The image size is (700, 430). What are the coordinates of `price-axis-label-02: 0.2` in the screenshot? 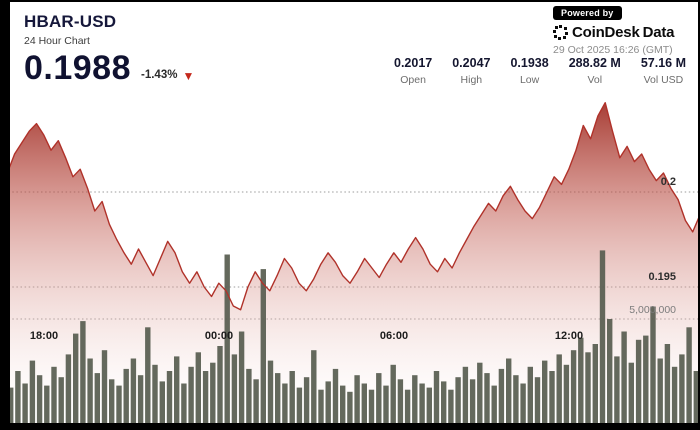 It's located at (668, 182).